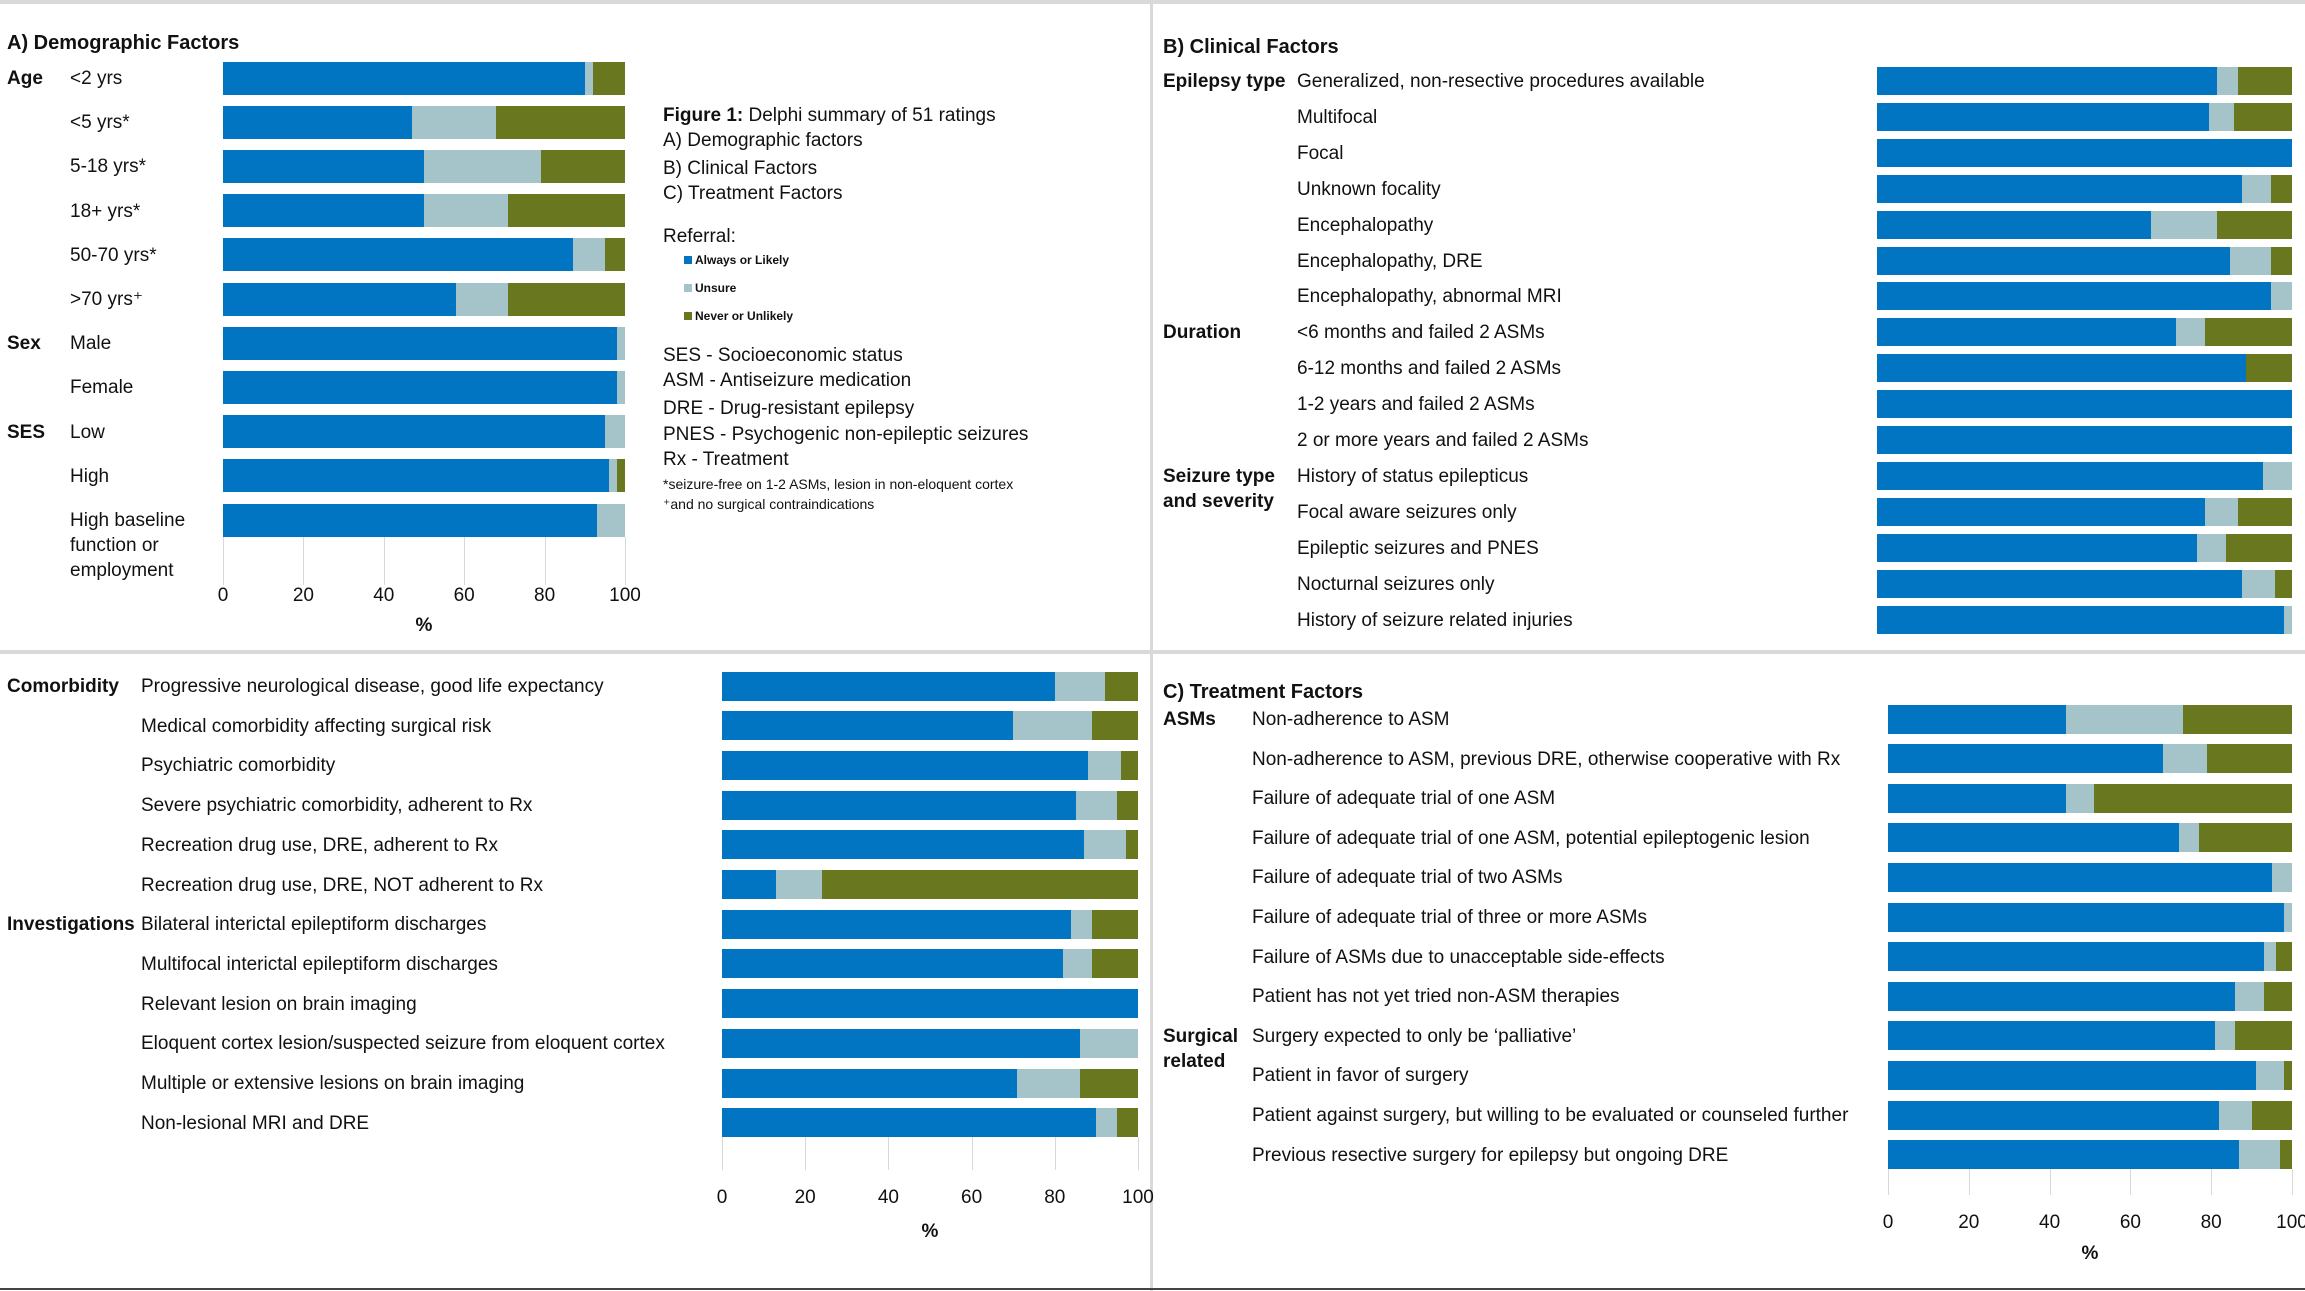 This screenshot has width=2305, height=1291. What do you see at coordinates (1320, 153) in the screenshot?
I see `row-label: Focal` at bounding box center [1320, 153].